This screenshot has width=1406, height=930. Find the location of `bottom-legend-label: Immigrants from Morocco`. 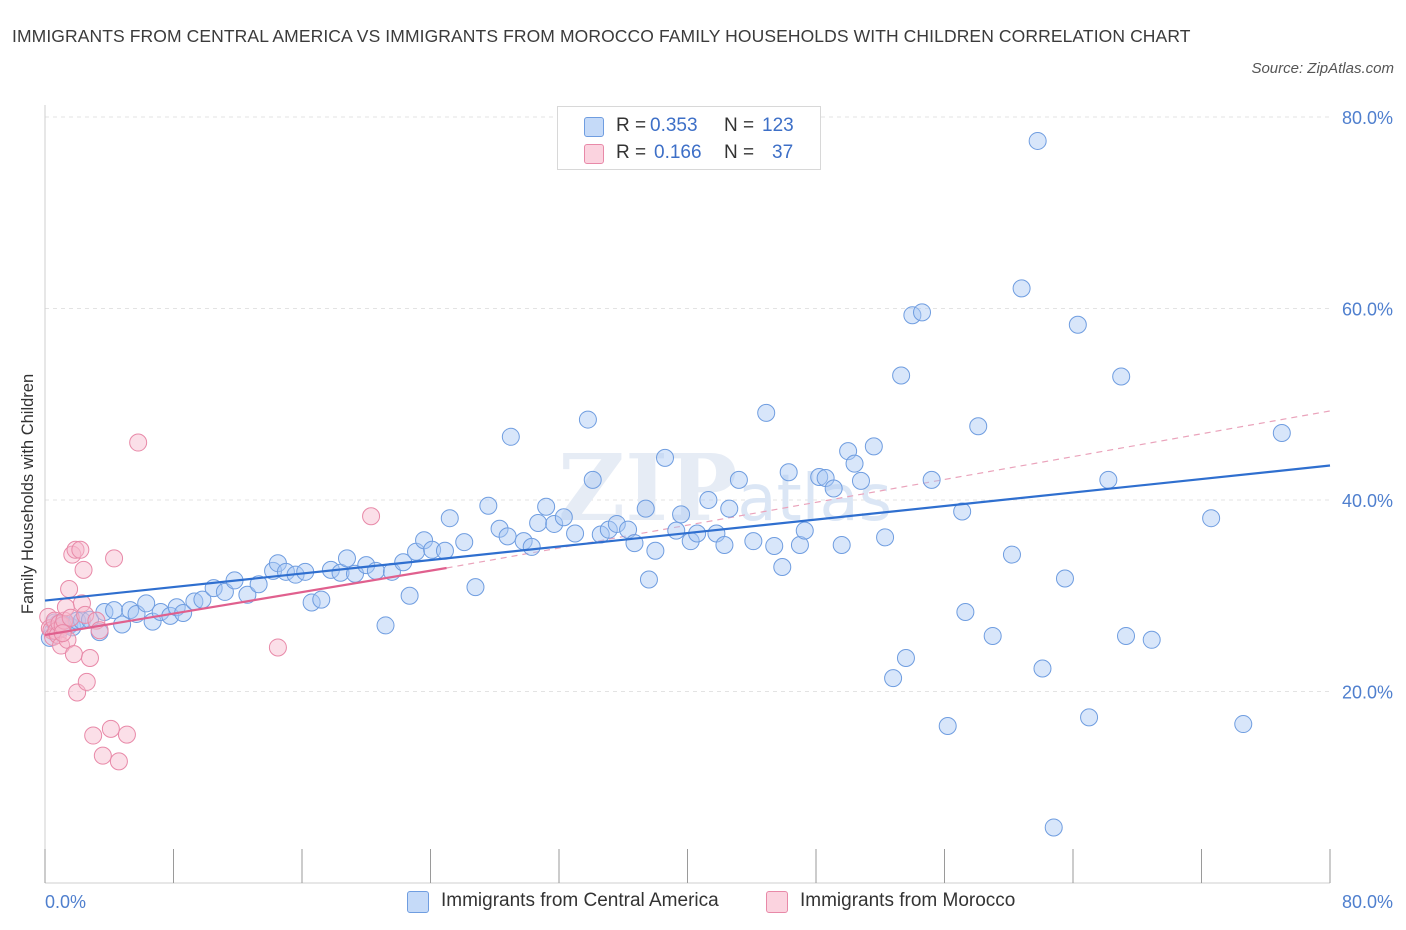

bottom-legend-label: Immigrants from Morocco is located at coordinates (908, 900).